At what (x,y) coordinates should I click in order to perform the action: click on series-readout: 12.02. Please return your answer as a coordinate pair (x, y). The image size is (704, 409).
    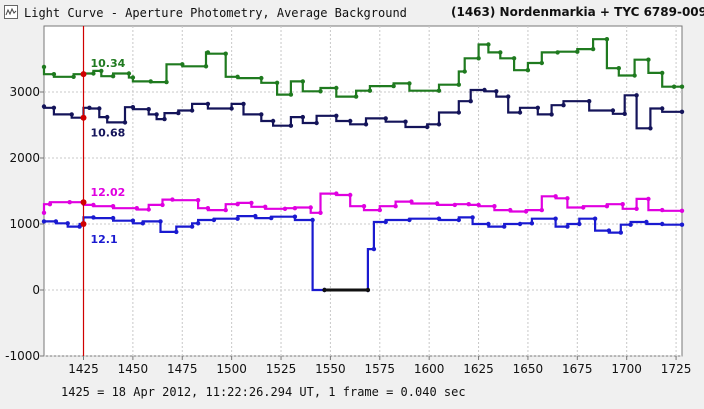
    Looking at the image, I should click on (108, 192).